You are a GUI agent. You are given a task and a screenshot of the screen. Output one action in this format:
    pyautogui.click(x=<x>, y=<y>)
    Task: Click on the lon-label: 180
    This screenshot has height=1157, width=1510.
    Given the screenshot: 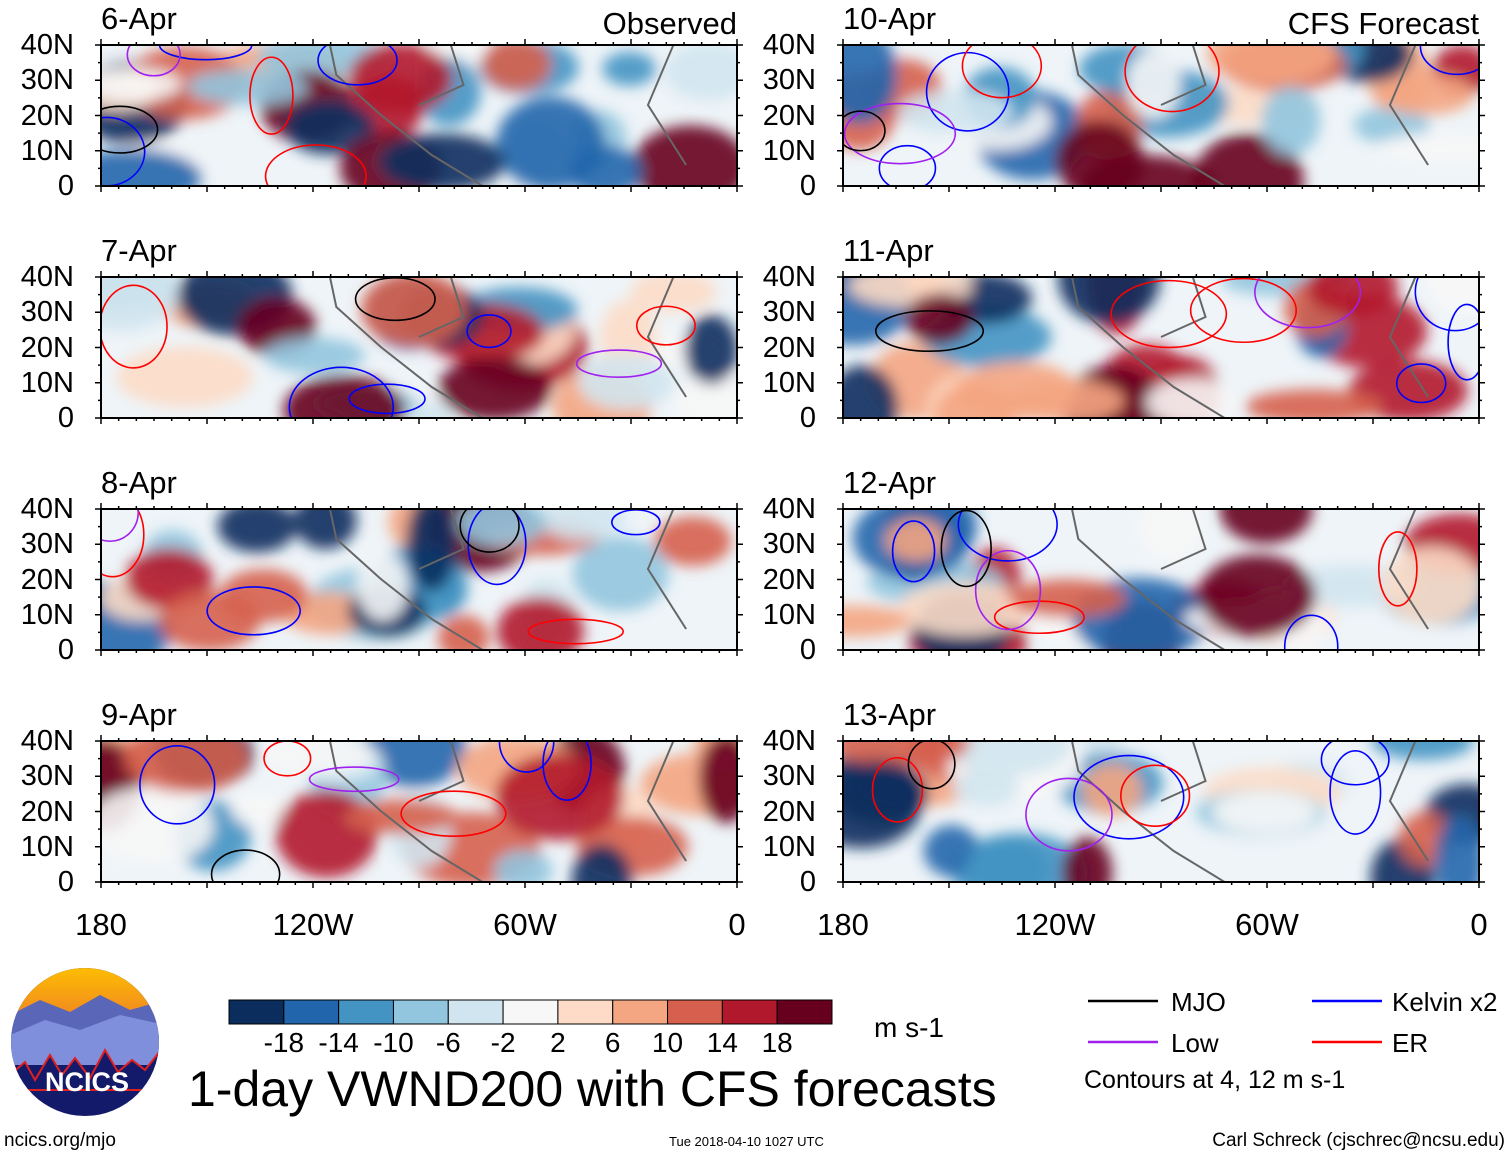 What is the action you would take?
    pyautogui.click(x=101, y=924)
    